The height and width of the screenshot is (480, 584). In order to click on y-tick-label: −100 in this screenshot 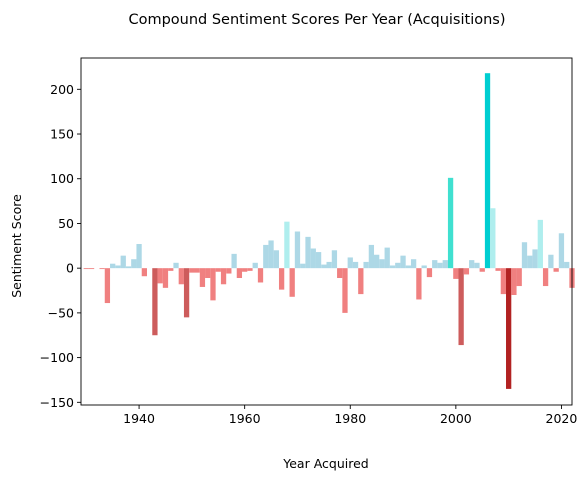, I will do `click(57, 357)`.